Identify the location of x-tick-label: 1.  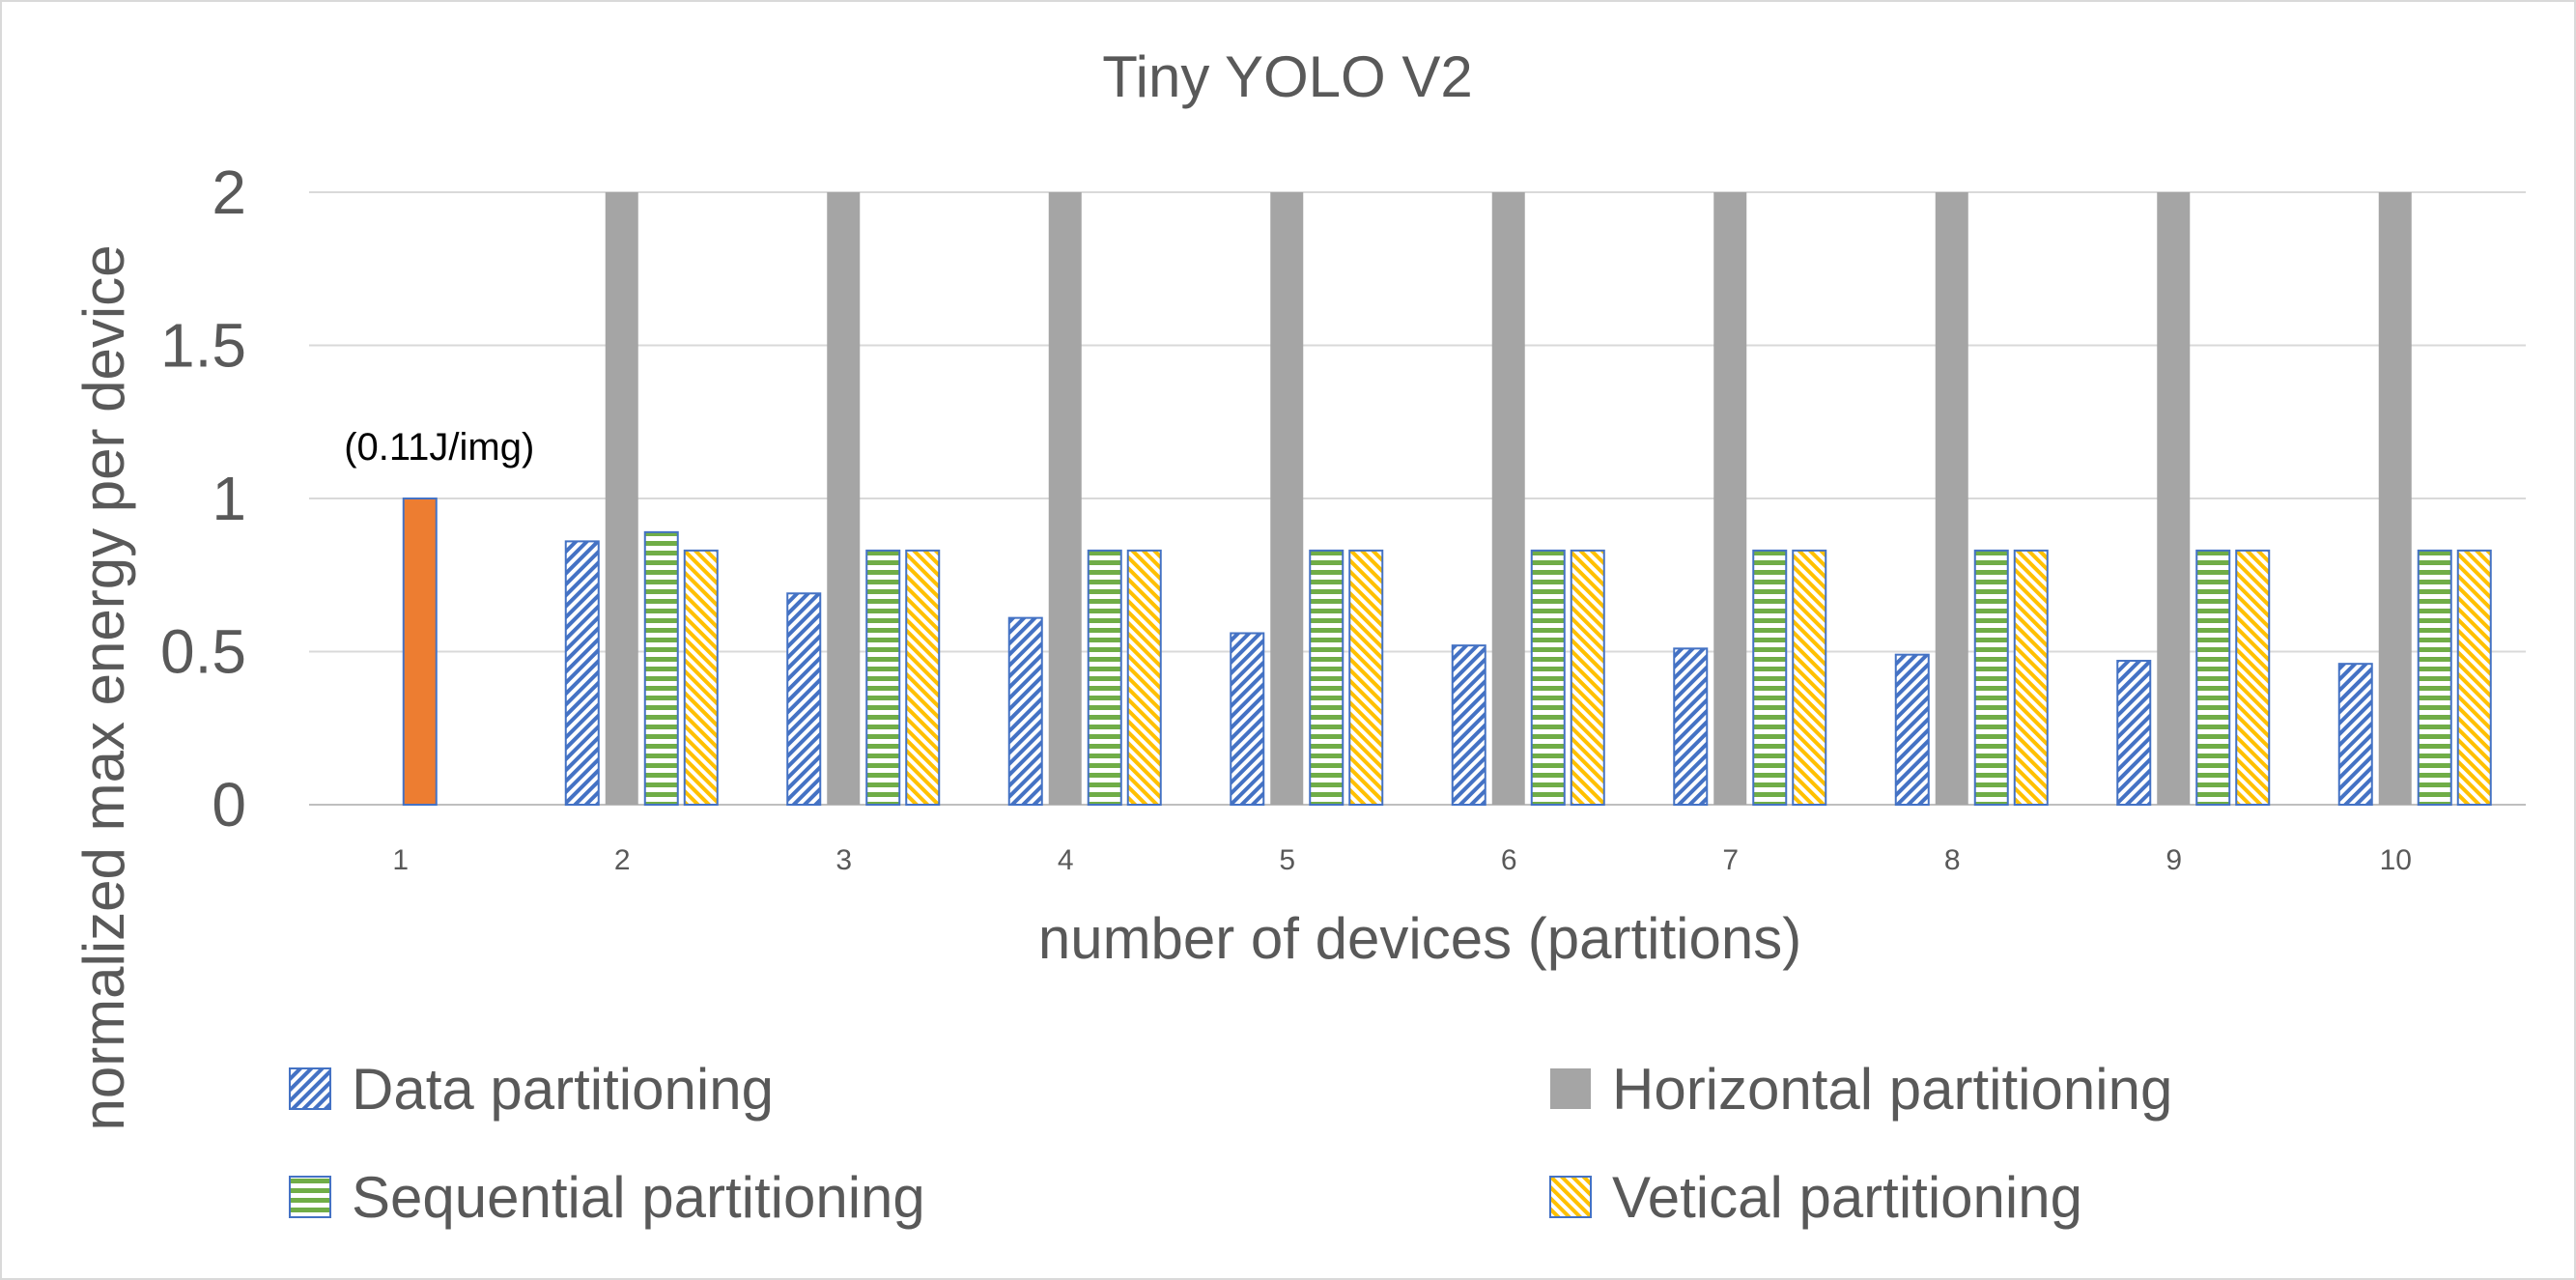
(400, 860).